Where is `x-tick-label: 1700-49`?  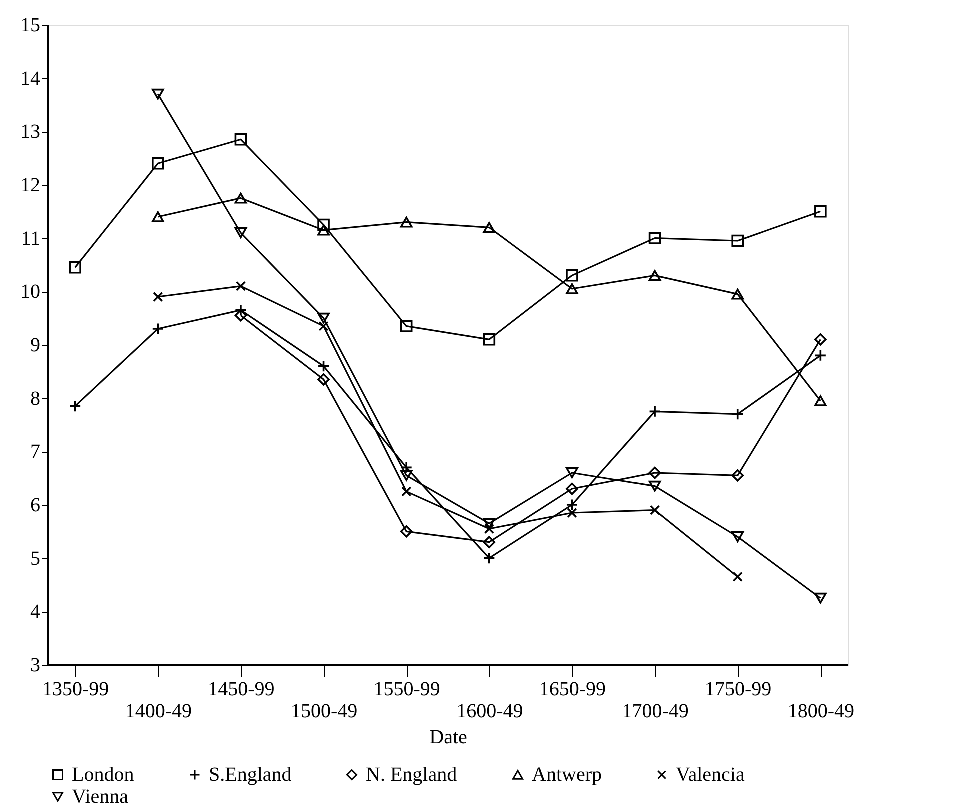 x-tick-label: 1700-49 is located at coordinates (655, 711).